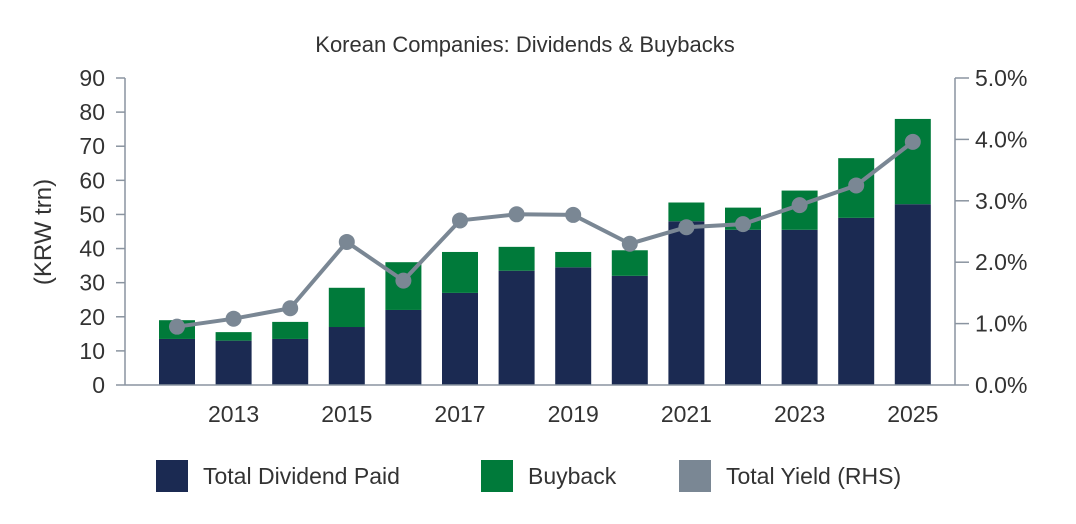 This screenshot has height=524, width=1076. Describe the element at coordinates (92, 112) in the screenshot. I see `left-tick-label: 80` at that location.